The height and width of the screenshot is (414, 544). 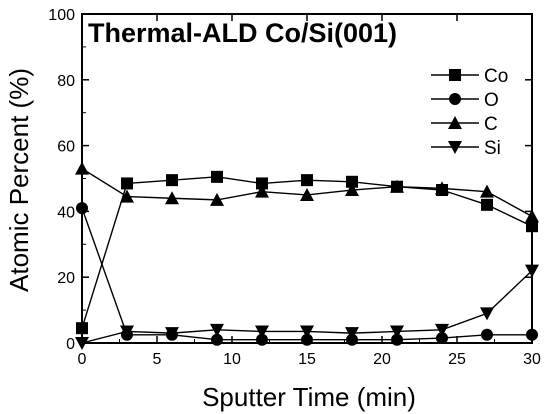 What do you see at coordinates (491, 124) in the screenshot?
I see `legend-label-c: C` at bounding box center [491, 124].